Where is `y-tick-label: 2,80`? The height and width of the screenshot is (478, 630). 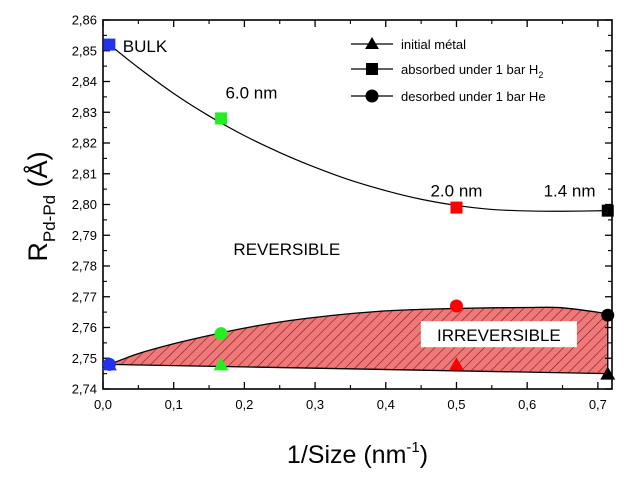 y-tick-label: 2,80 is located at coordinates (84, 204).